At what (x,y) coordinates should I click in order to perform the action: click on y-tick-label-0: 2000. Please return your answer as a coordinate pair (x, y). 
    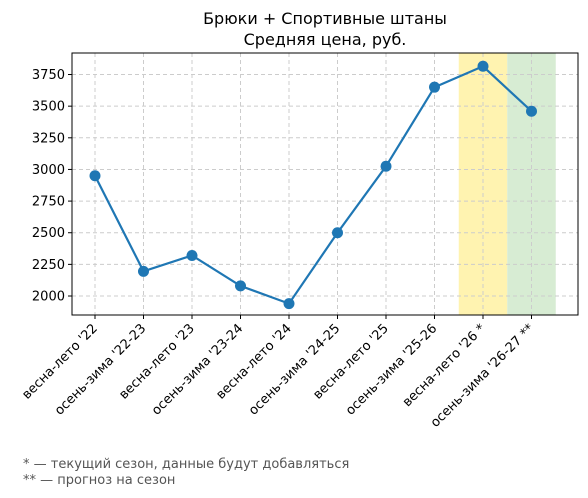
    Looking at the image, I should click on (48, 297).